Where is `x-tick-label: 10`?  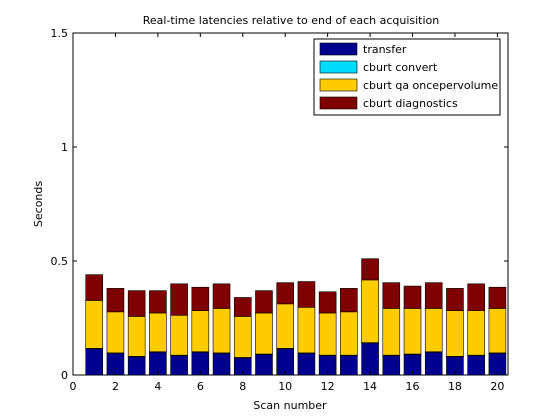
x-tick-label: 10 is located at coordinates (285, 386).